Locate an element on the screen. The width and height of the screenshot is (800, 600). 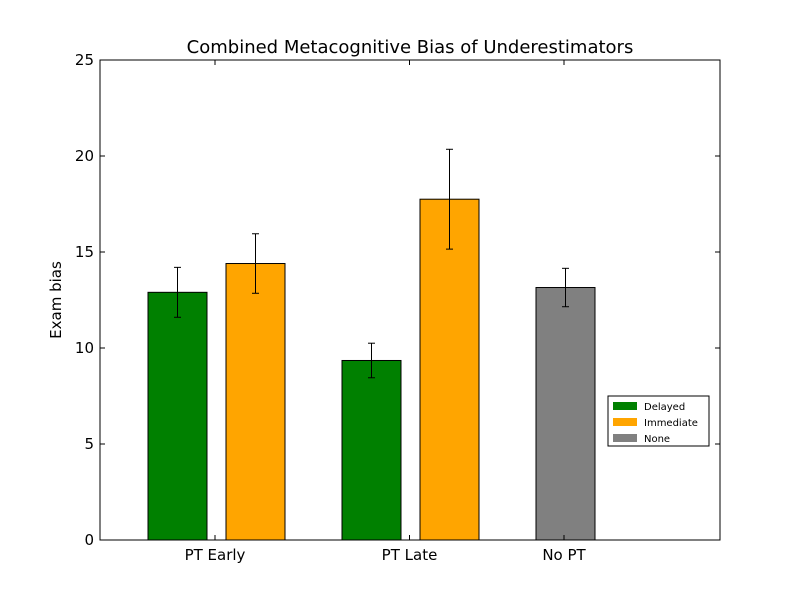
bar-pt-late-delayed is located at coordinates (371, 450).